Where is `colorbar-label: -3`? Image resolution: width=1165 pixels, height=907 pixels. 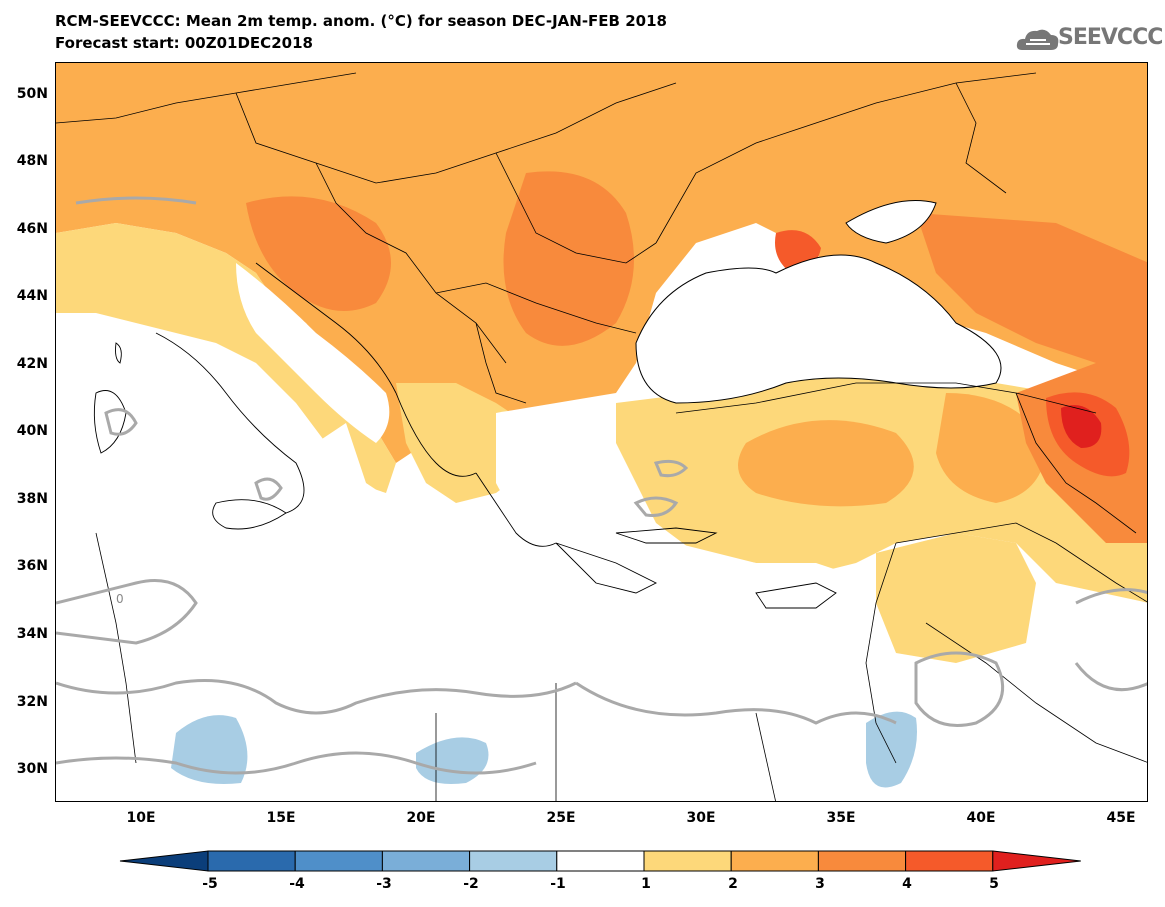 colorbar-label: -3 is located at coordinates (384, 884).